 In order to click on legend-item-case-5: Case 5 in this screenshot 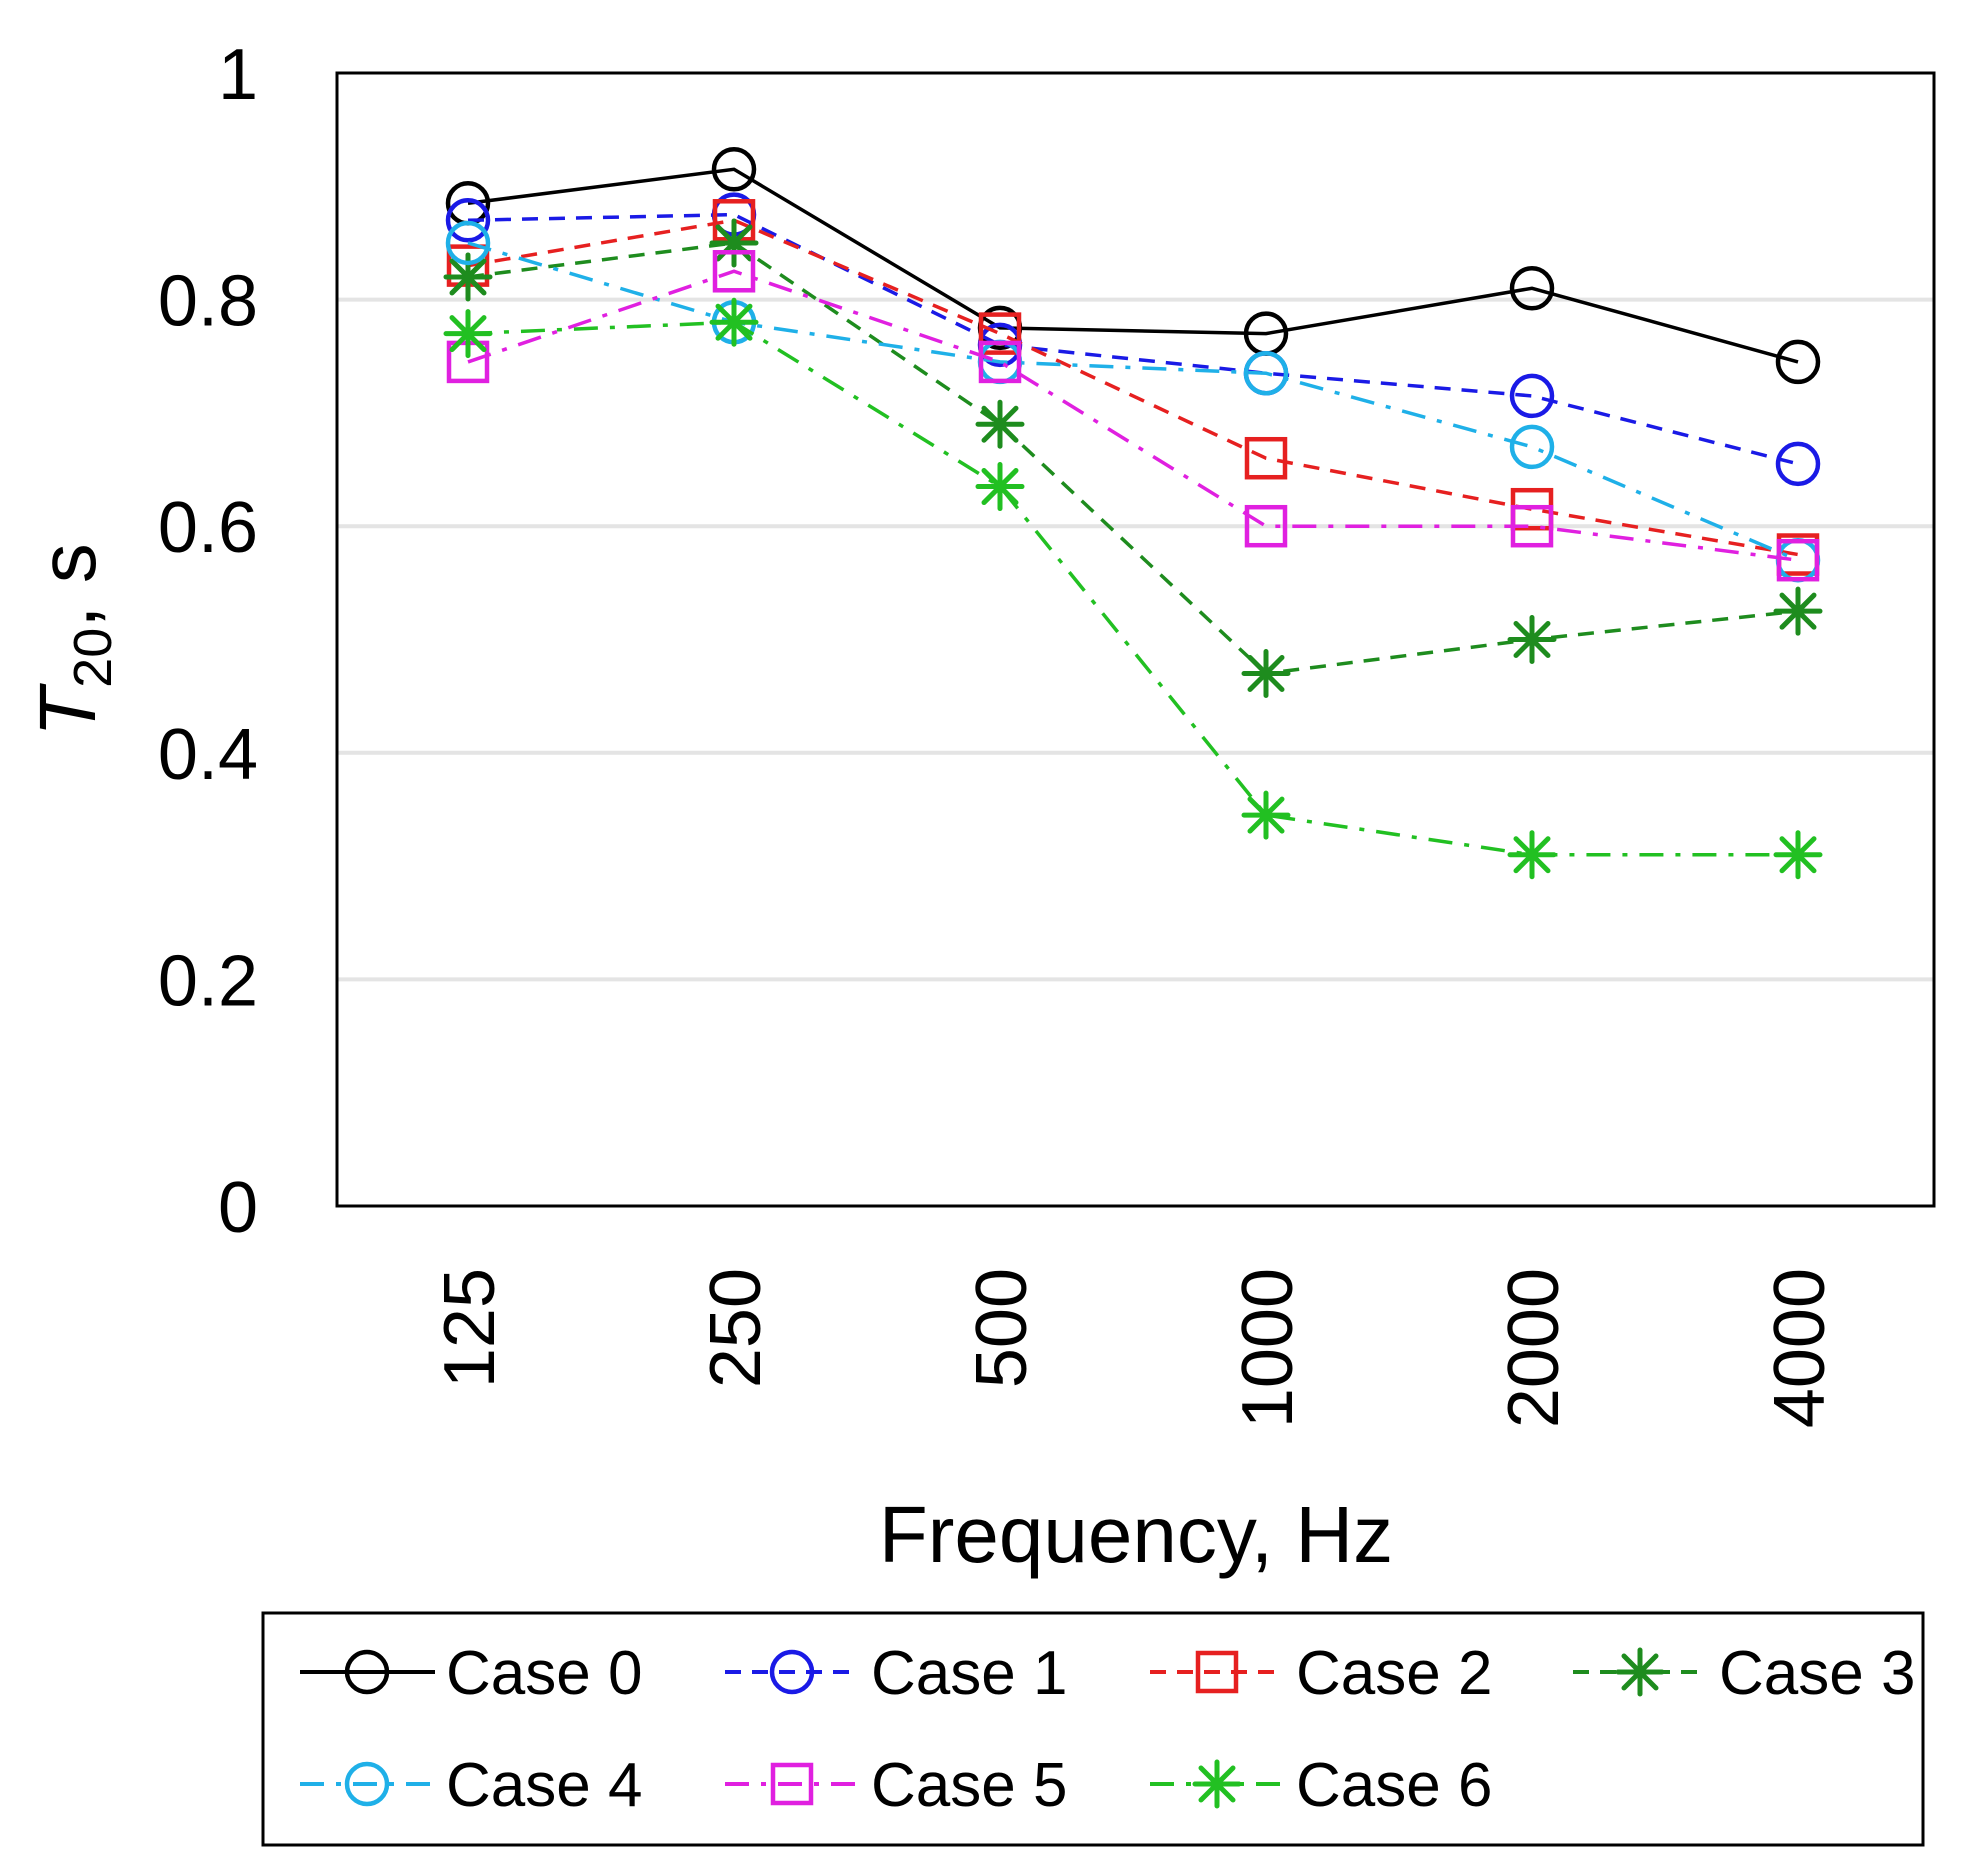, I will do `click(896, 1785)`.